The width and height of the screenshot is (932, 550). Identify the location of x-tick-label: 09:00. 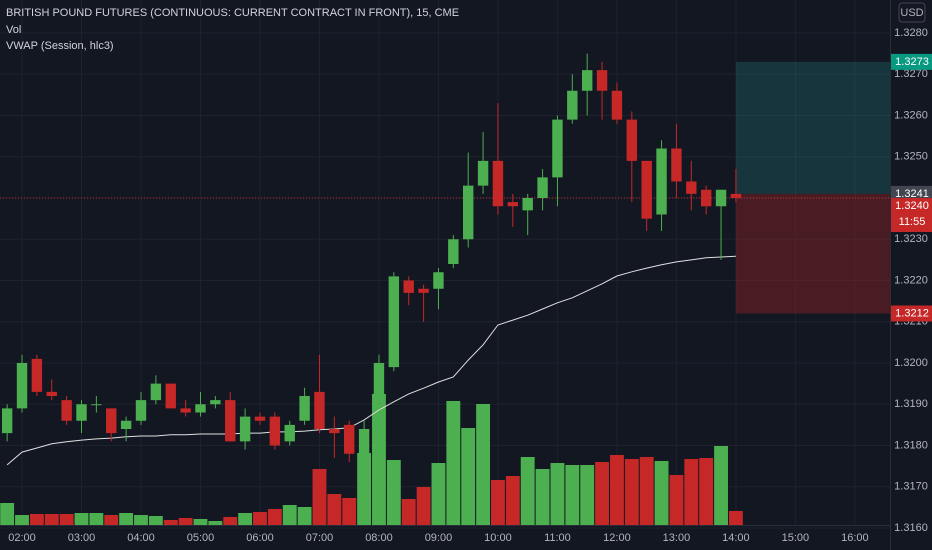
(439, 538).